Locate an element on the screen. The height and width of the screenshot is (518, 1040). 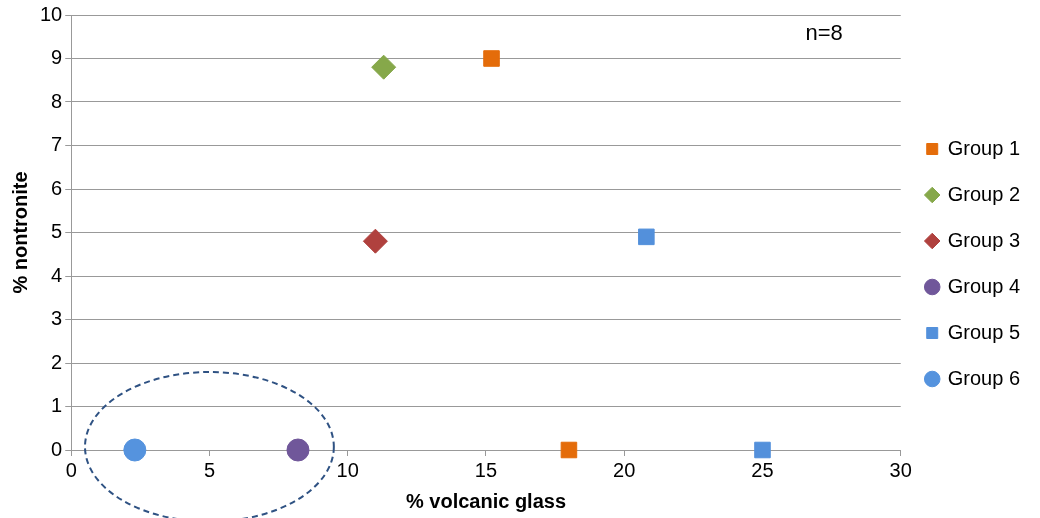
x-tick-label: 0 is located at coordinates (71, 469).